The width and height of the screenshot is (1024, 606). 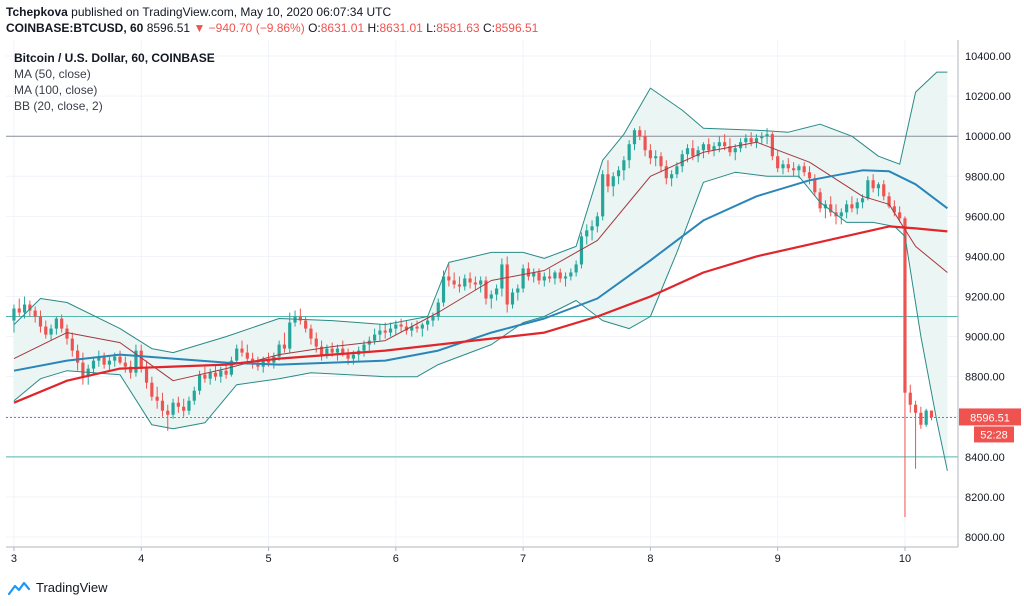 What do you see at coordinates (778, 559) in the screenshot?
I see `x-tick-label: 9` at bounding box center [778, 559].